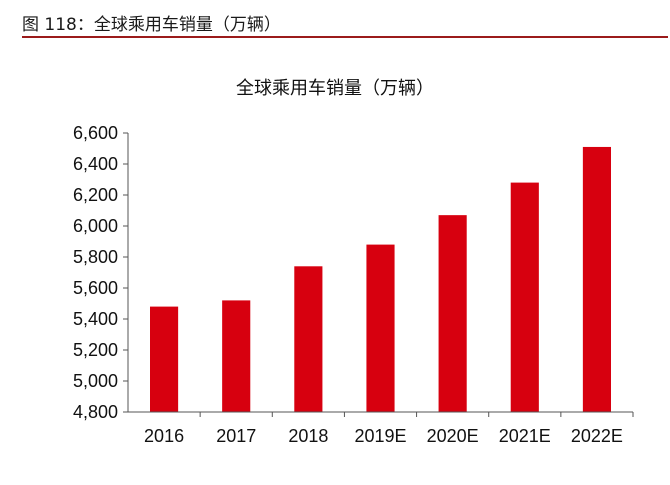 The width and height of the screenshot is (670, 485). Describe the element at coordinates (453, 436) in the screenshot. I see `x-tick-label: 2020E` at that location.